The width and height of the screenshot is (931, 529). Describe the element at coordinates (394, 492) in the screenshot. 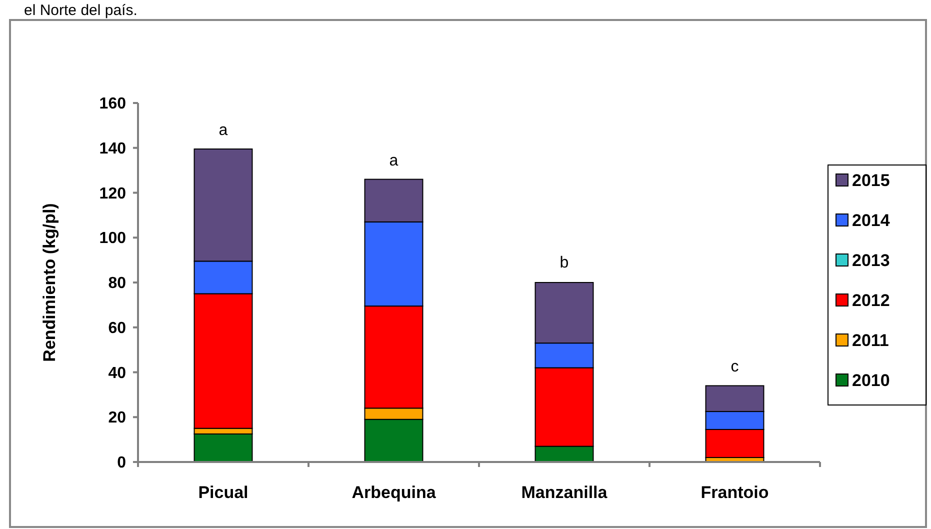

I see `x-tick-label: Arbequina` at that location.